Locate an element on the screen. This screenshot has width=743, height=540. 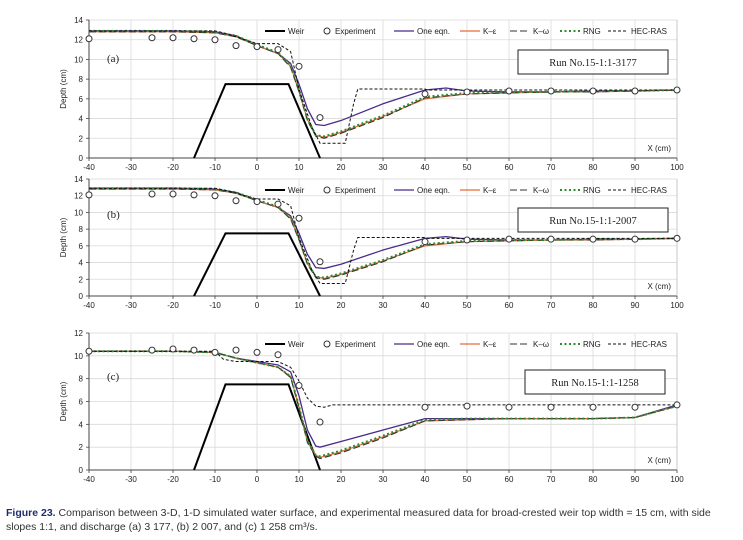
run-label: Run No.15-1:1-2007 is located at coordinates (593, 221).